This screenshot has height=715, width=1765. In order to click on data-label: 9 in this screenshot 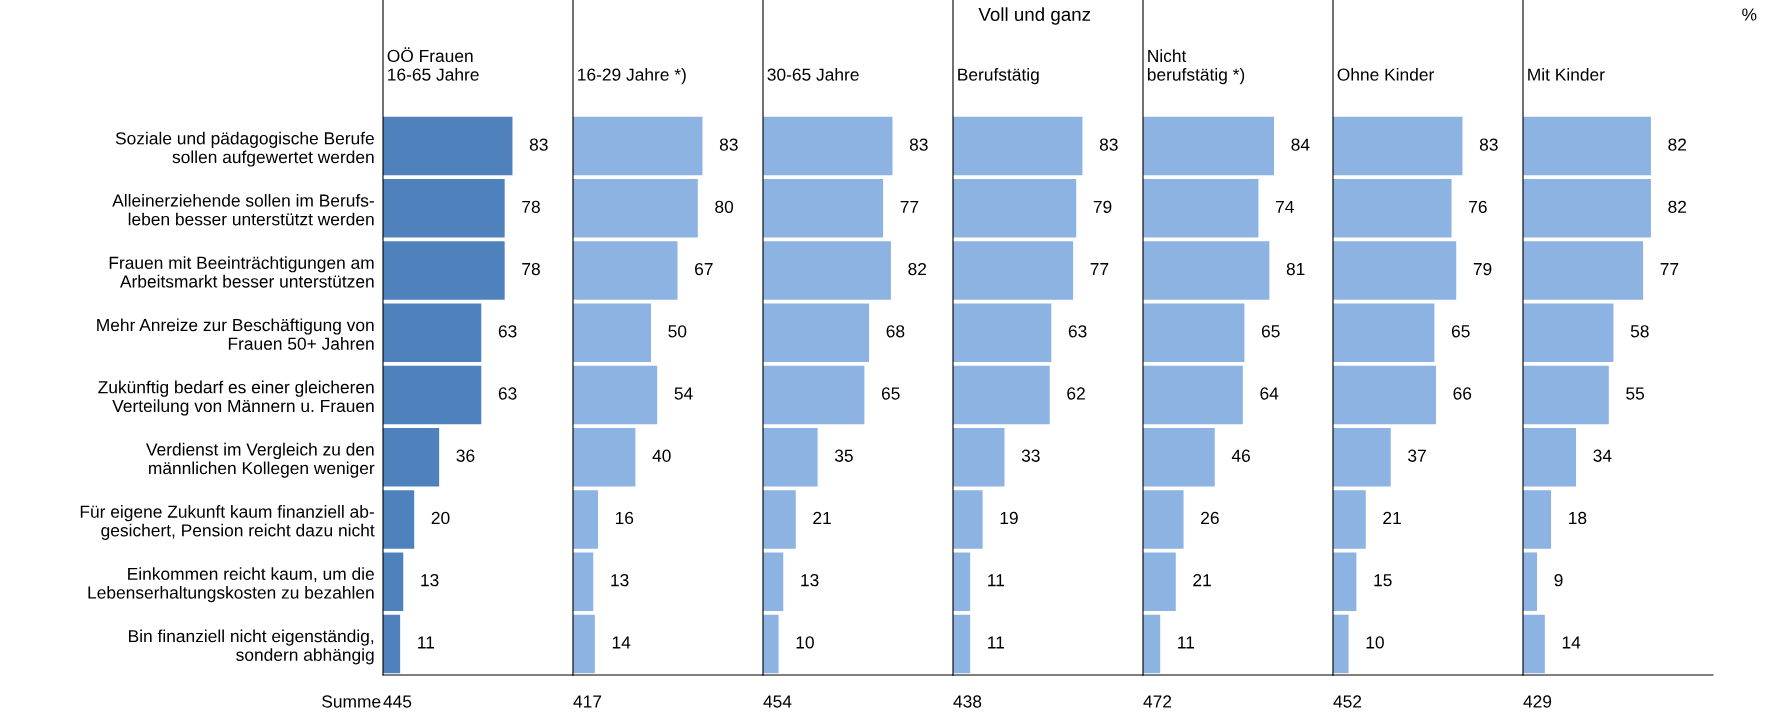, I will do `click(1558, 580)`.